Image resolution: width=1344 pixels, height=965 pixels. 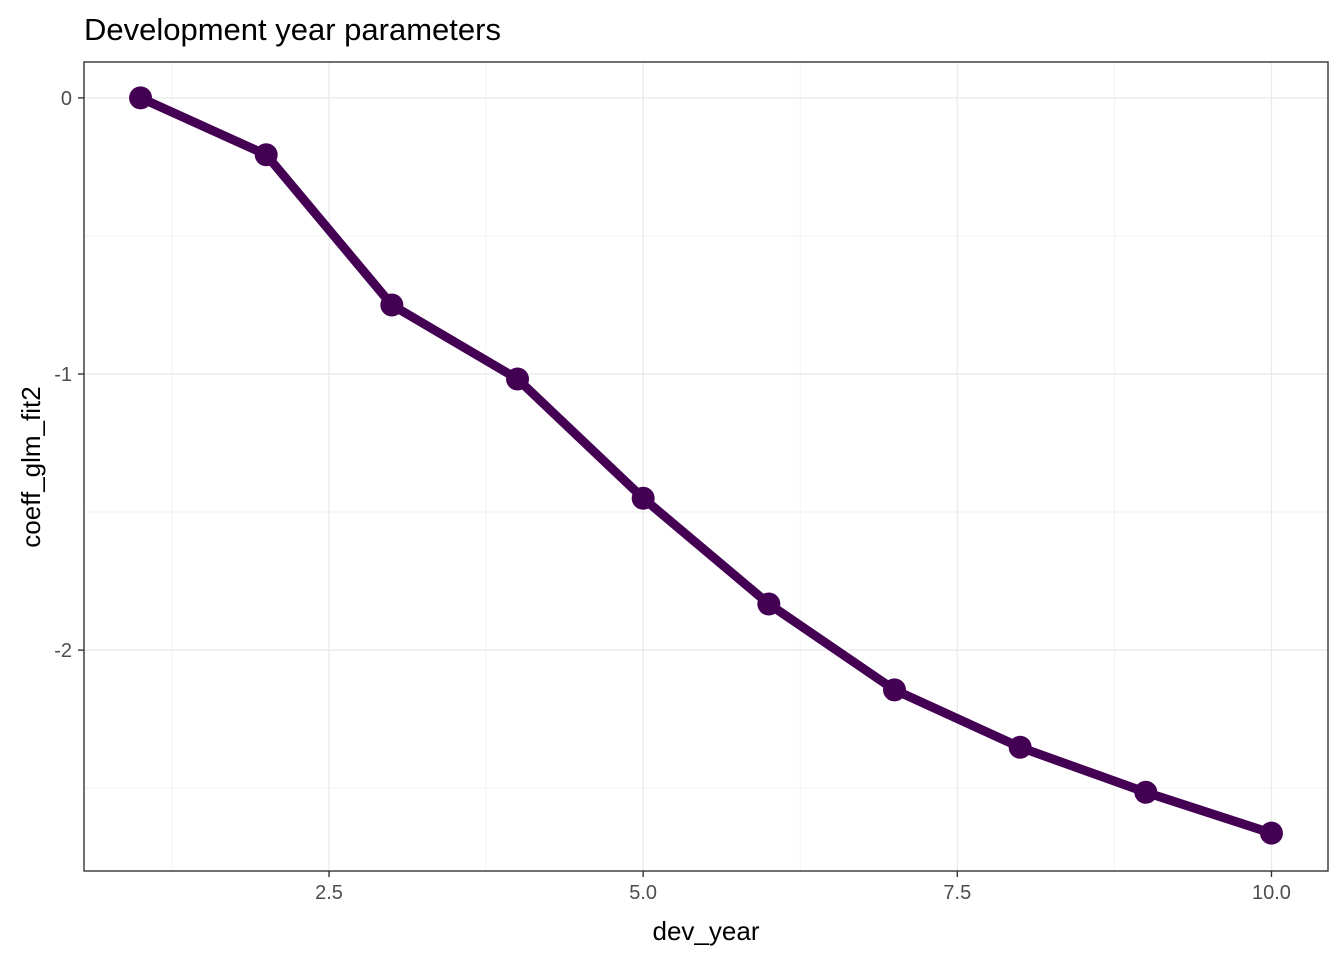 I want to click on y-axis-title: coeff_glm_fit2, so click(x=31, y=466).